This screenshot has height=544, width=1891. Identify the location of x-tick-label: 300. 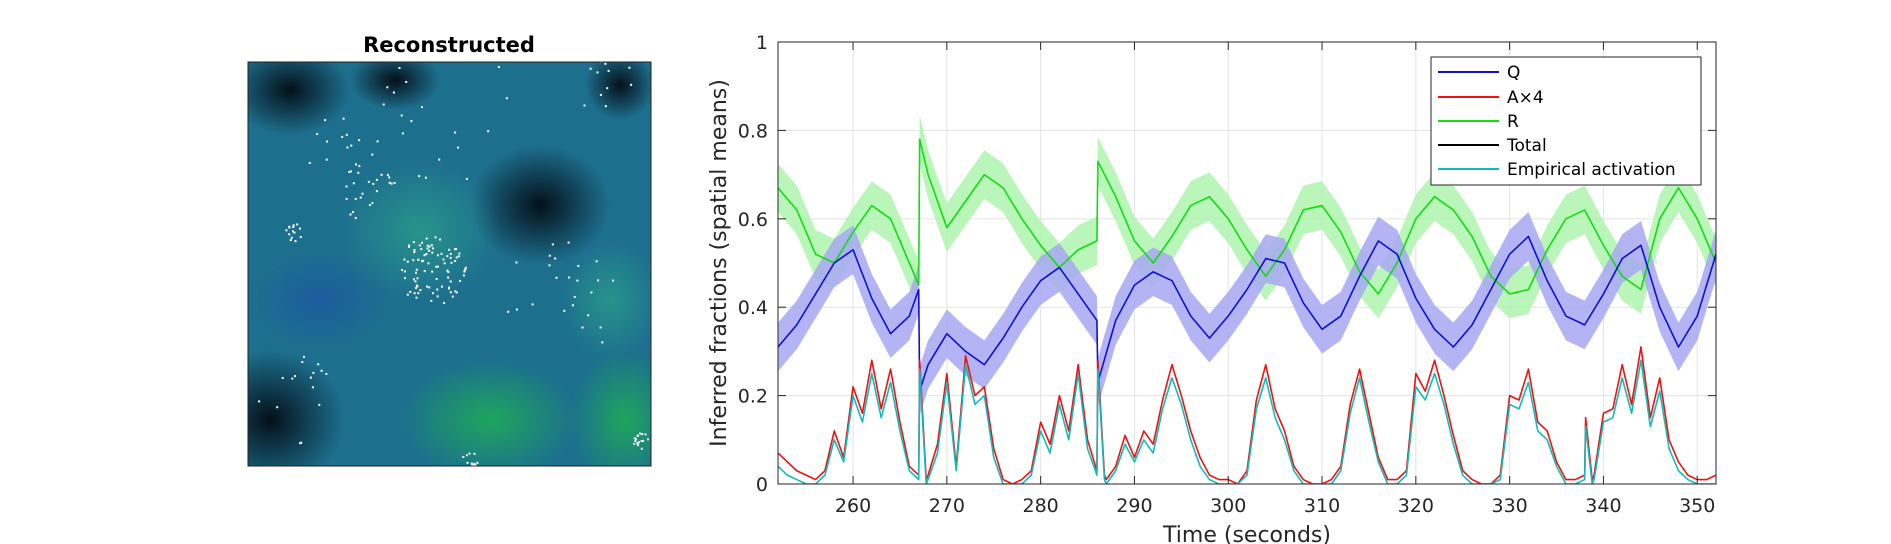
(1228, 506).